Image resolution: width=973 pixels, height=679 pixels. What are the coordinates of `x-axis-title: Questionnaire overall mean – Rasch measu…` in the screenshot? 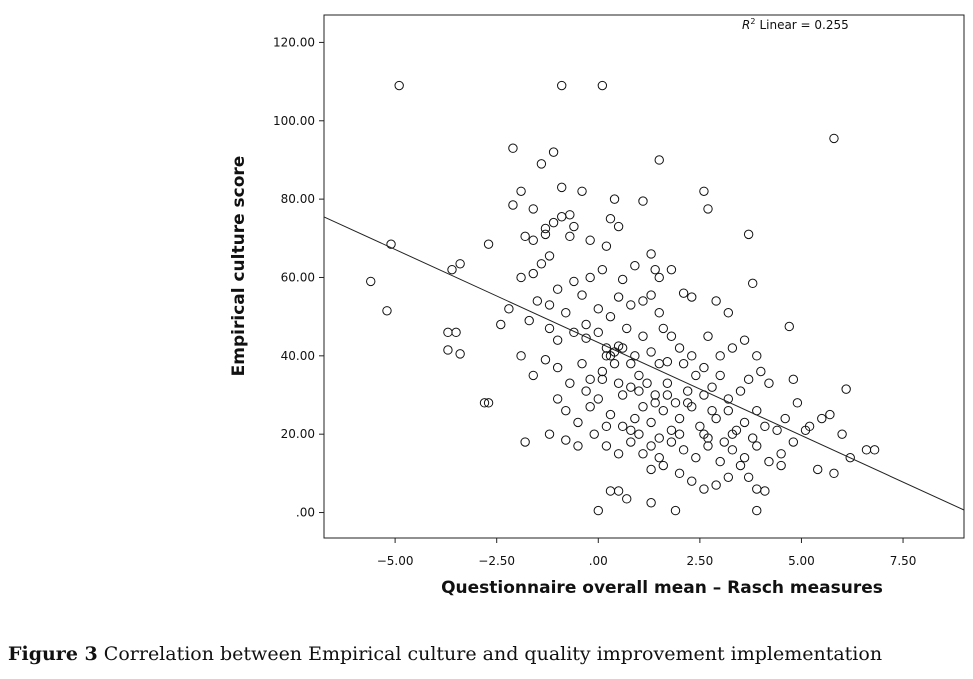 It's located at (662, 588).